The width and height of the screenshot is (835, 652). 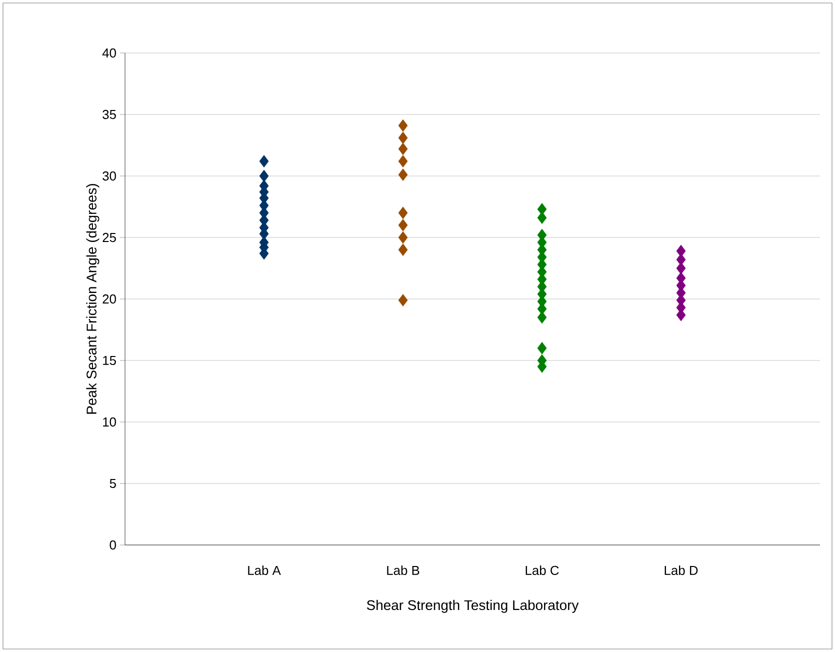 I want to click on y-tick-label: 0, so click(x=113, y=545).